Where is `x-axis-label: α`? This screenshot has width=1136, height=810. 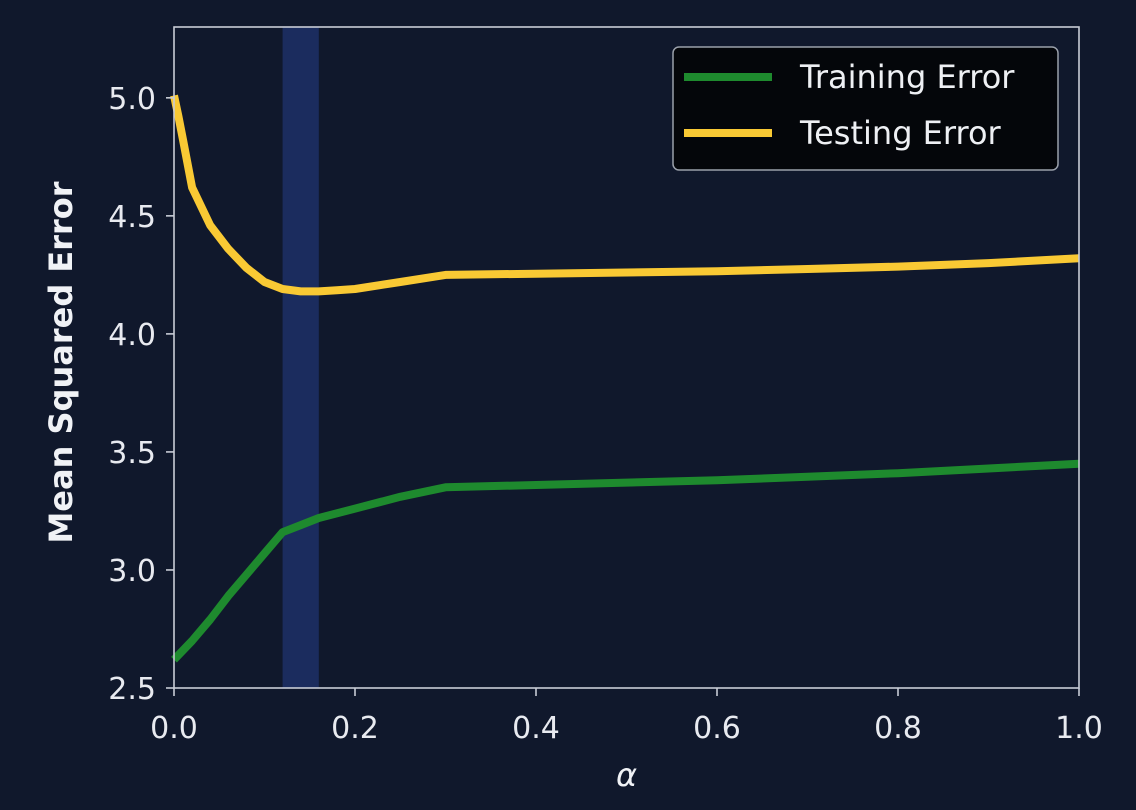
x-axis-label: α is located at coordinates (626, 775).